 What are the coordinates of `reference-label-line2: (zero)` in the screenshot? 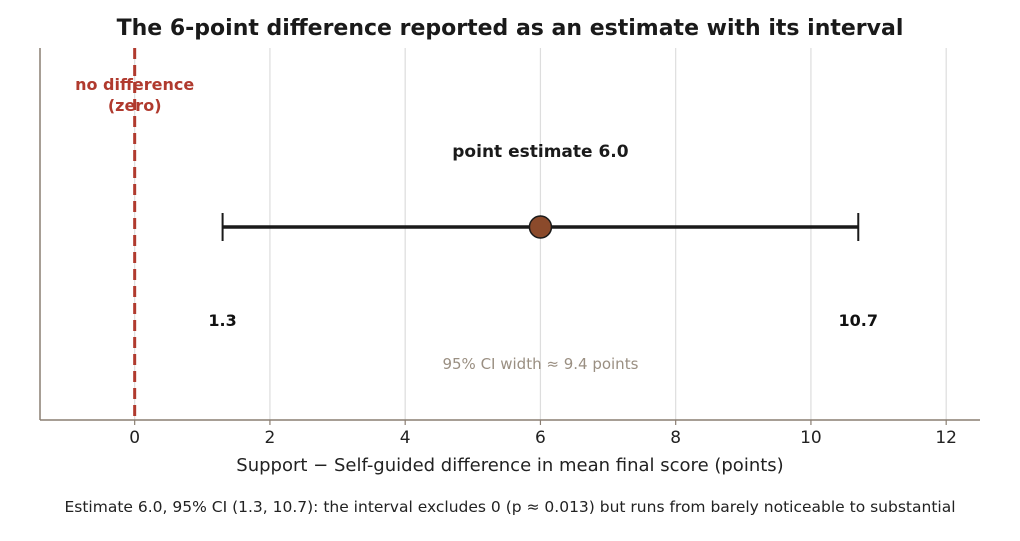 It's located at (135, 105).